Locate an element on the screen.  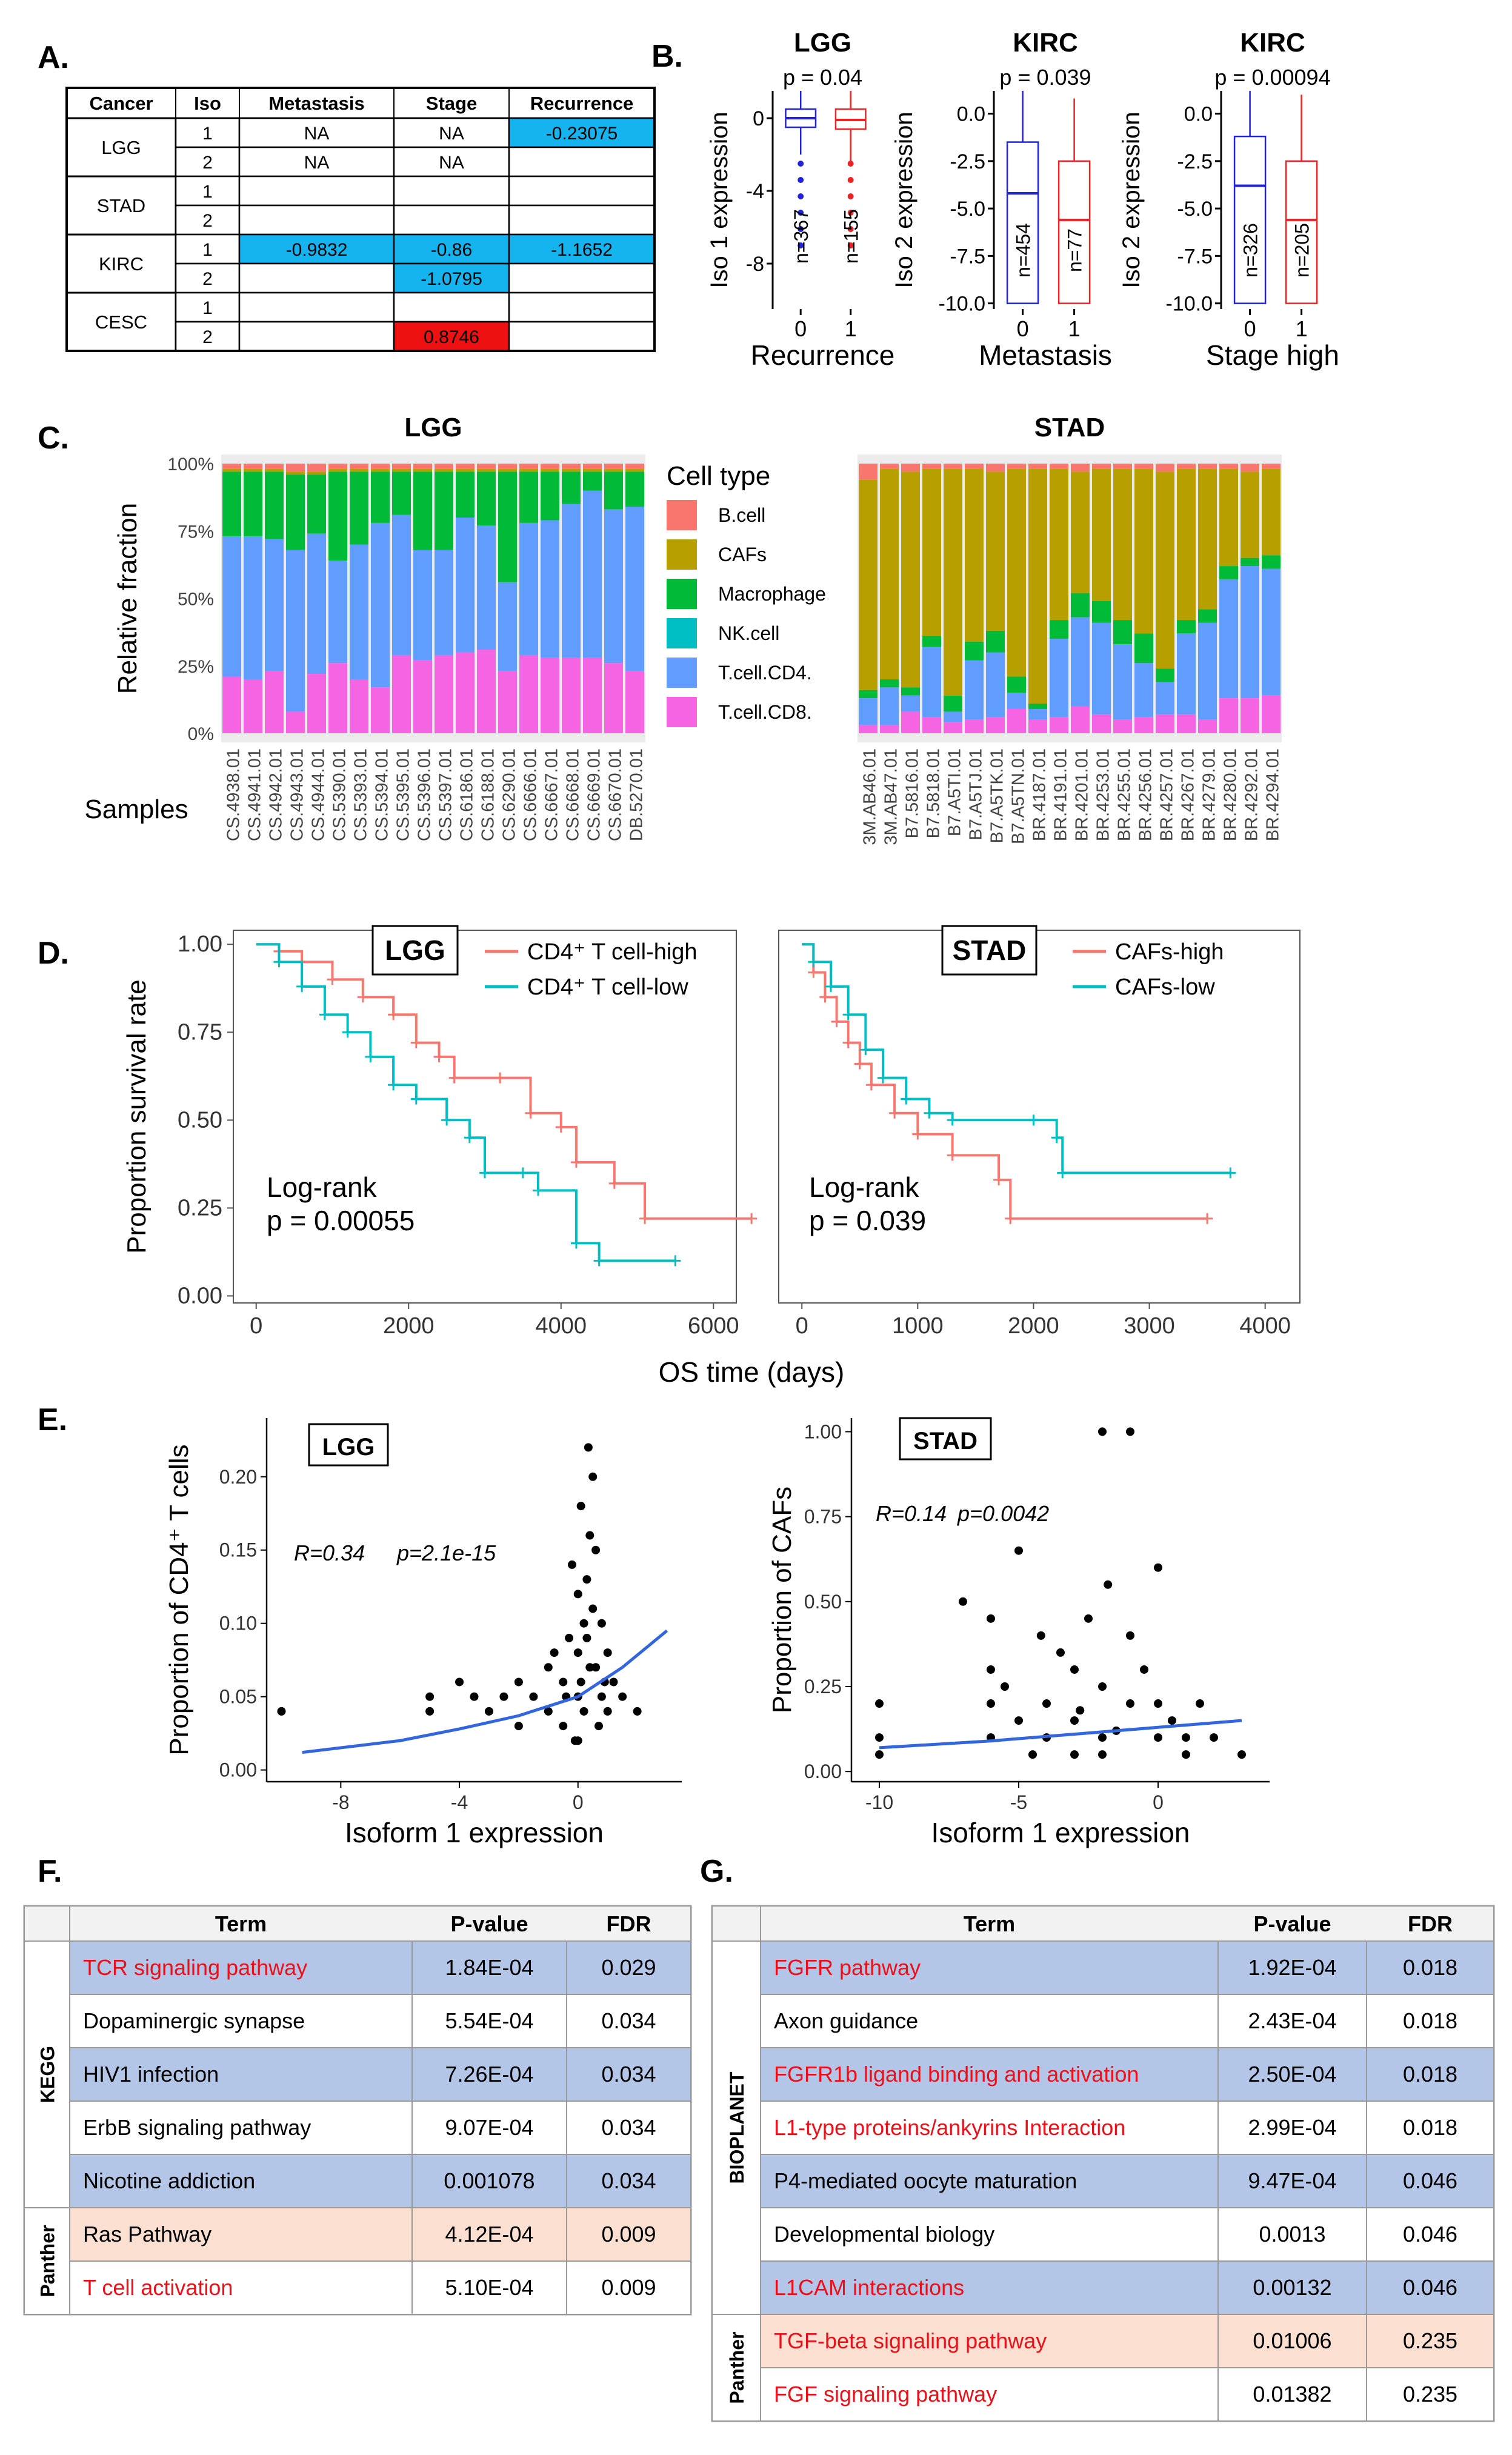
sample-label: BR.4255.01 is located at coordinates (1124, 795).